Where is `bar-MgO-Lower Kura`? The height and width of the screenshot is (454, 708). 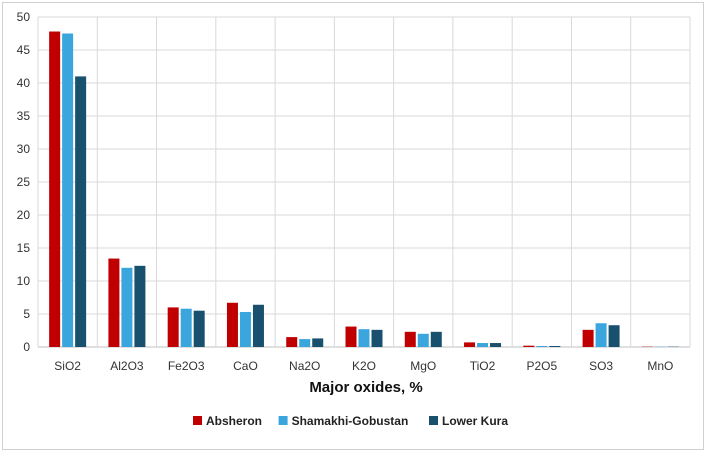
bar-MgO-Lower Kura is located at coordinates (436, 339).